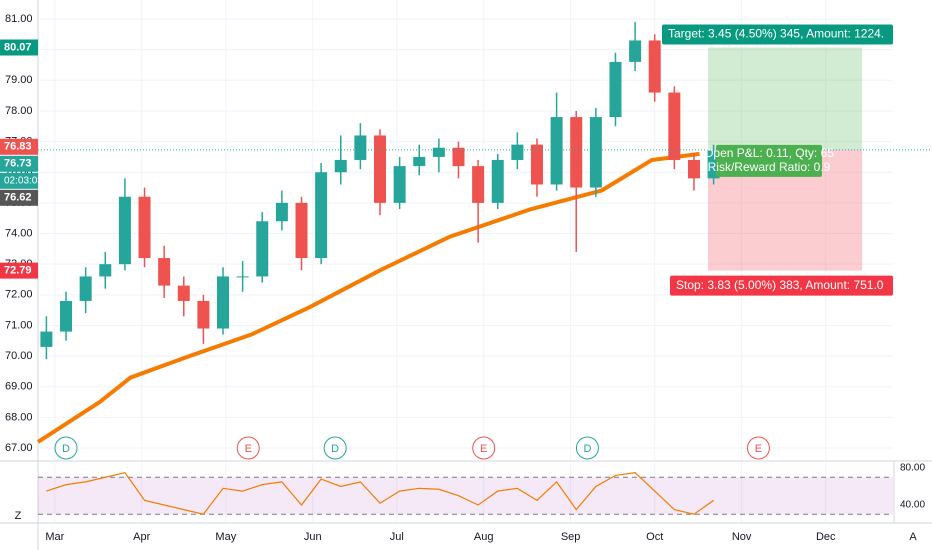 The height and width of the screenshot is (550, 932). Describe the element at coordinates (484, 537) in the screenshot. I see `x-tick-label: Aug` at that location.